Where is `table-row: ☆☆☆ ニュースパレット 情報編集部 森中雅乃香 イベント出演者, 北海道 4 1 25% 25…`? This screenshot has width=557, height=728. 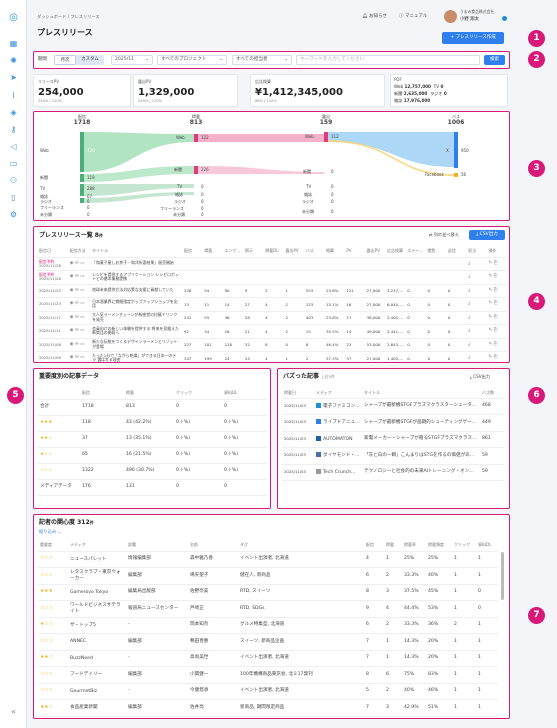 table-row: ☆☆☆ ニュースパレット 情報編集部 森中雅乃香 イベント出演者, 北海道 4 1 25% 25… is located at coordinates (268, 559).